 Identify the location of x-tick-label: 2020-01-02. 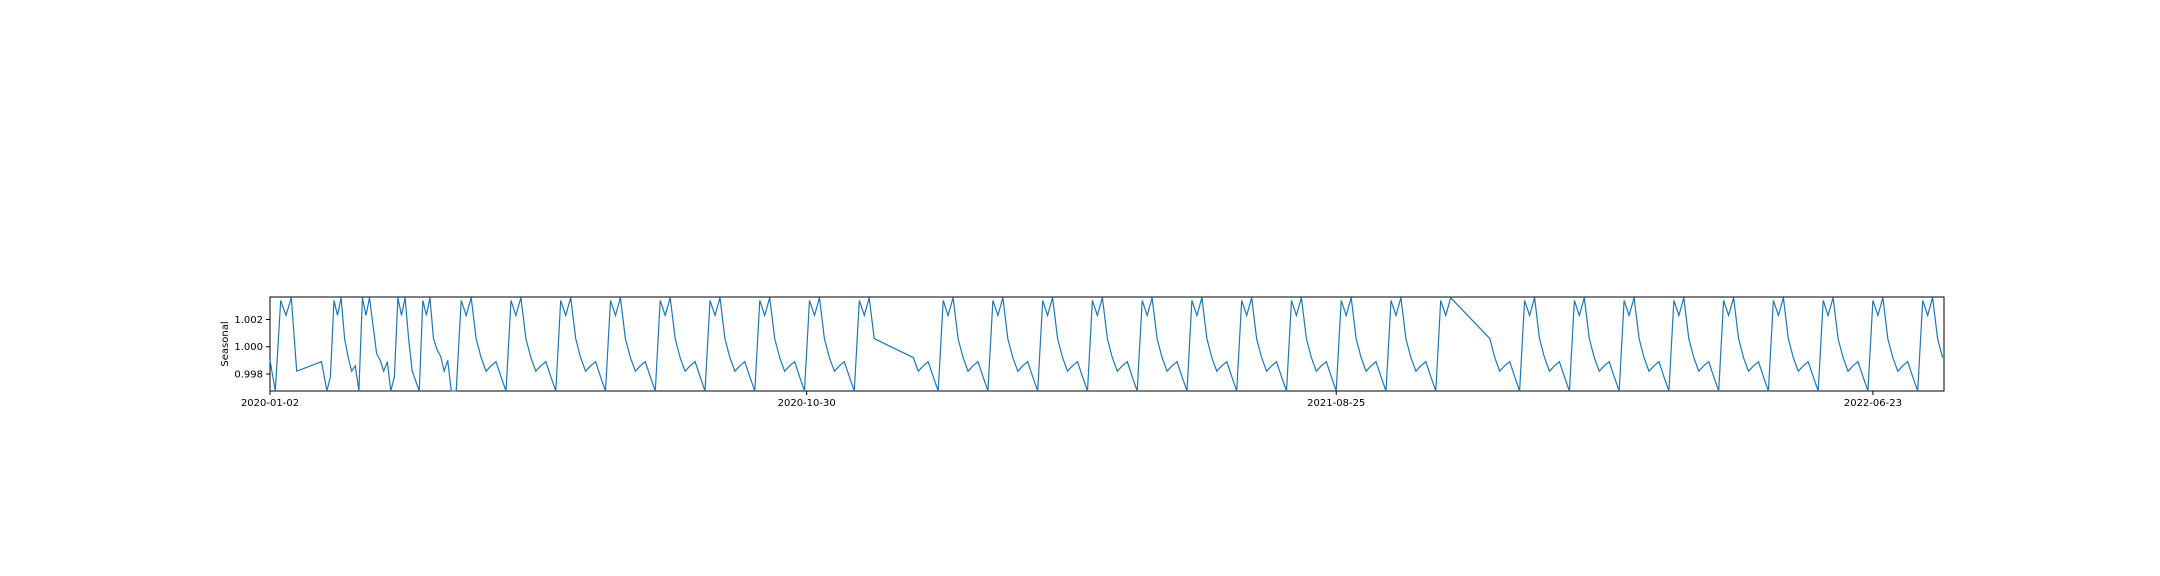
(270, 403).